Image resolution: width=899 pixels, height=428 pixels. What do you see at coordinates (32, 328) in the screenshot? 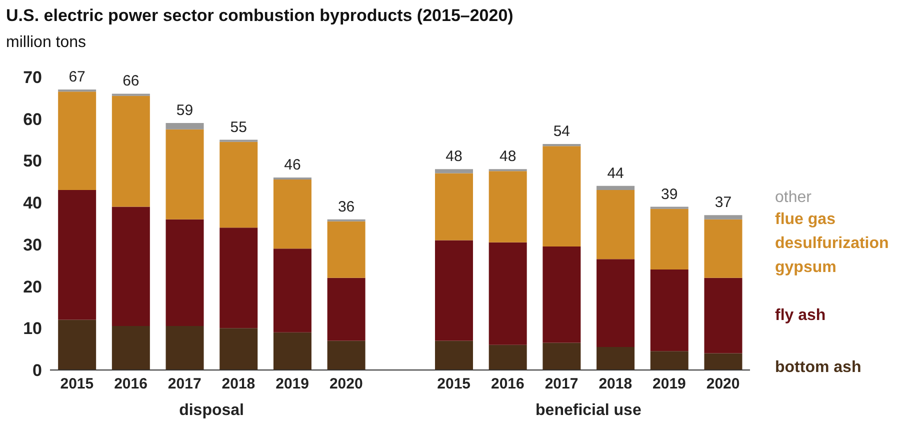
I see `y-tick-label: 10` at bounding box center [32, 328].